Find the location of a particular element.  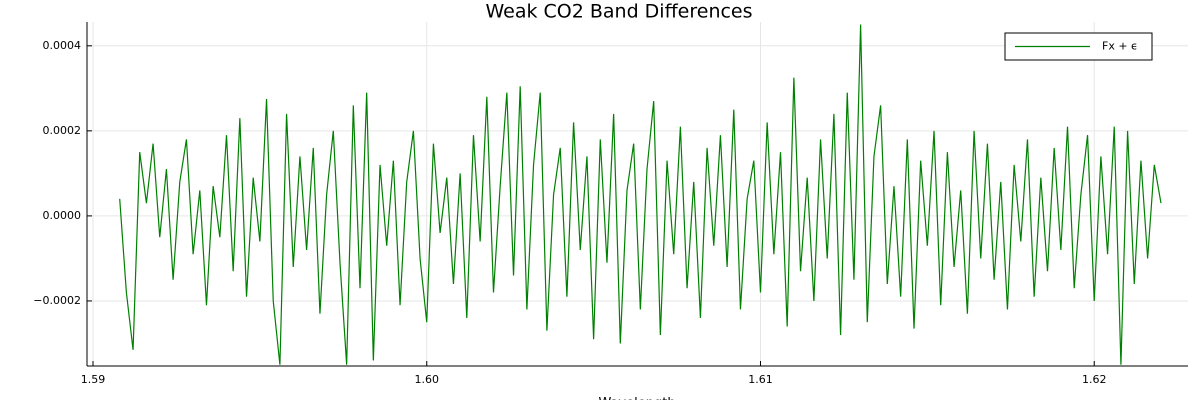

y-tick-label: 0.0000 is located at coordinates (62, 215).